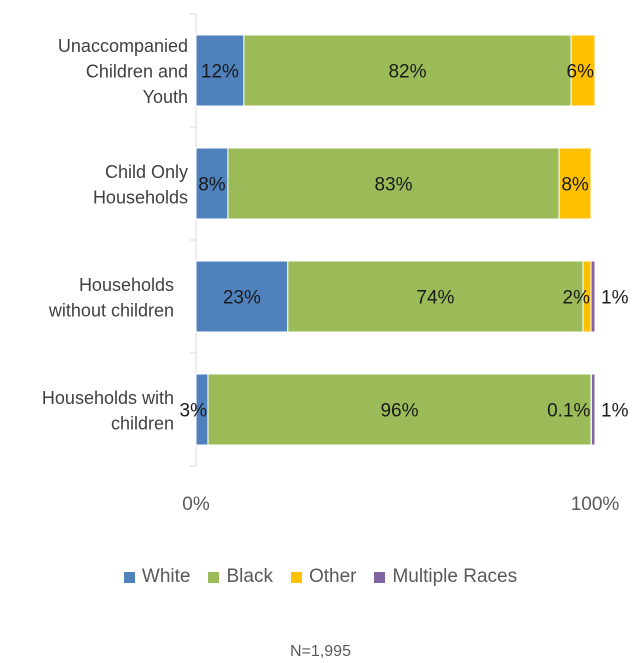 The image size is (641, 663). I want to click on legend-label: Multiple Races, so click(454, 577).